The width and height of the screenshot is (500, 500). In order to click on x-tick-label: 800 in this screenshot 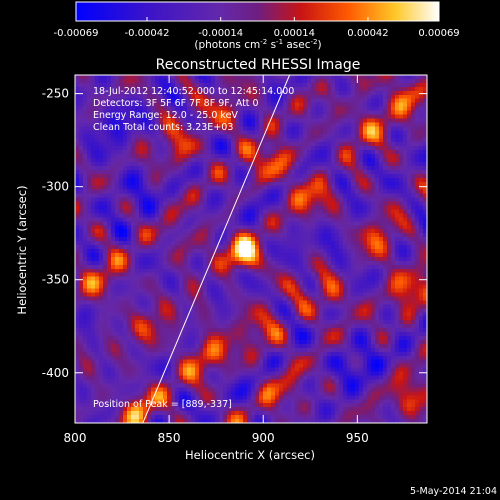, I will do `click(75, 438)`.